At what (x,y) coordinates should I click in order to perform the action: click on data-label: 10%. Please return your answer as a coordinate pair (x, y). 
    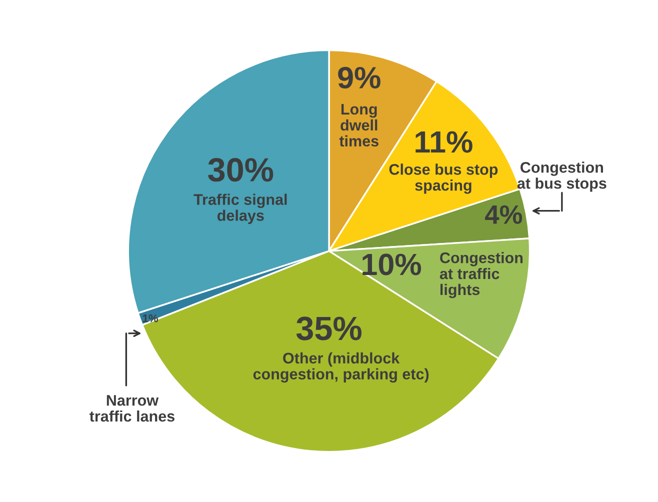
    Looking at the image, I should click on (392, 265).